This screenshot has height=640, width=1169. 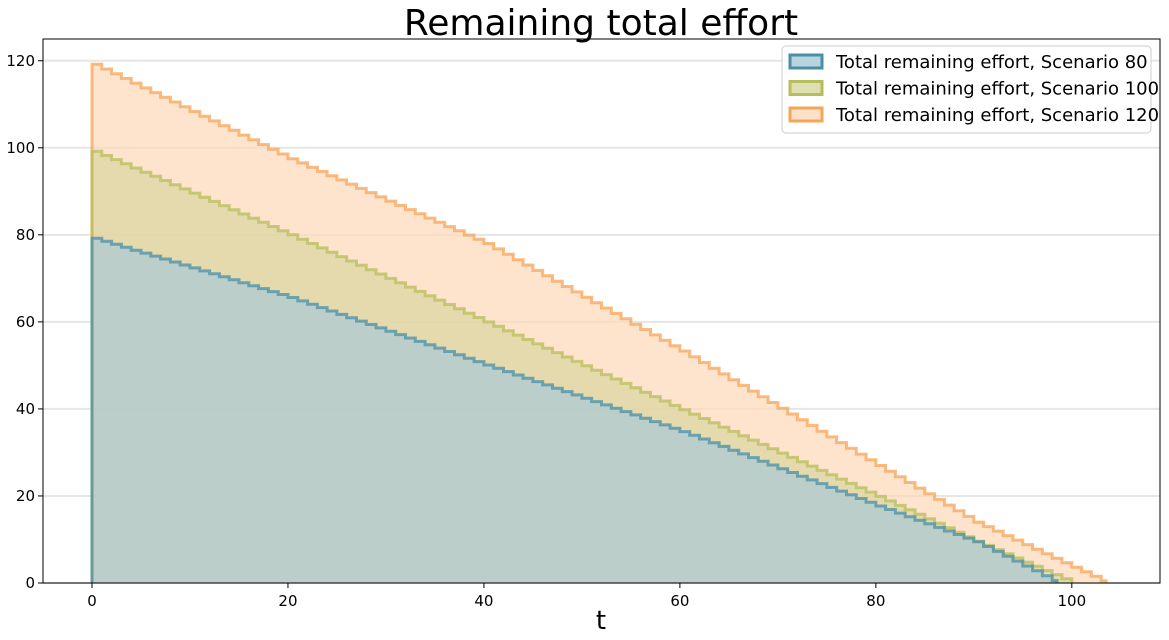 I want to click on x-tick-label: 0, so click(x=92, y=601).